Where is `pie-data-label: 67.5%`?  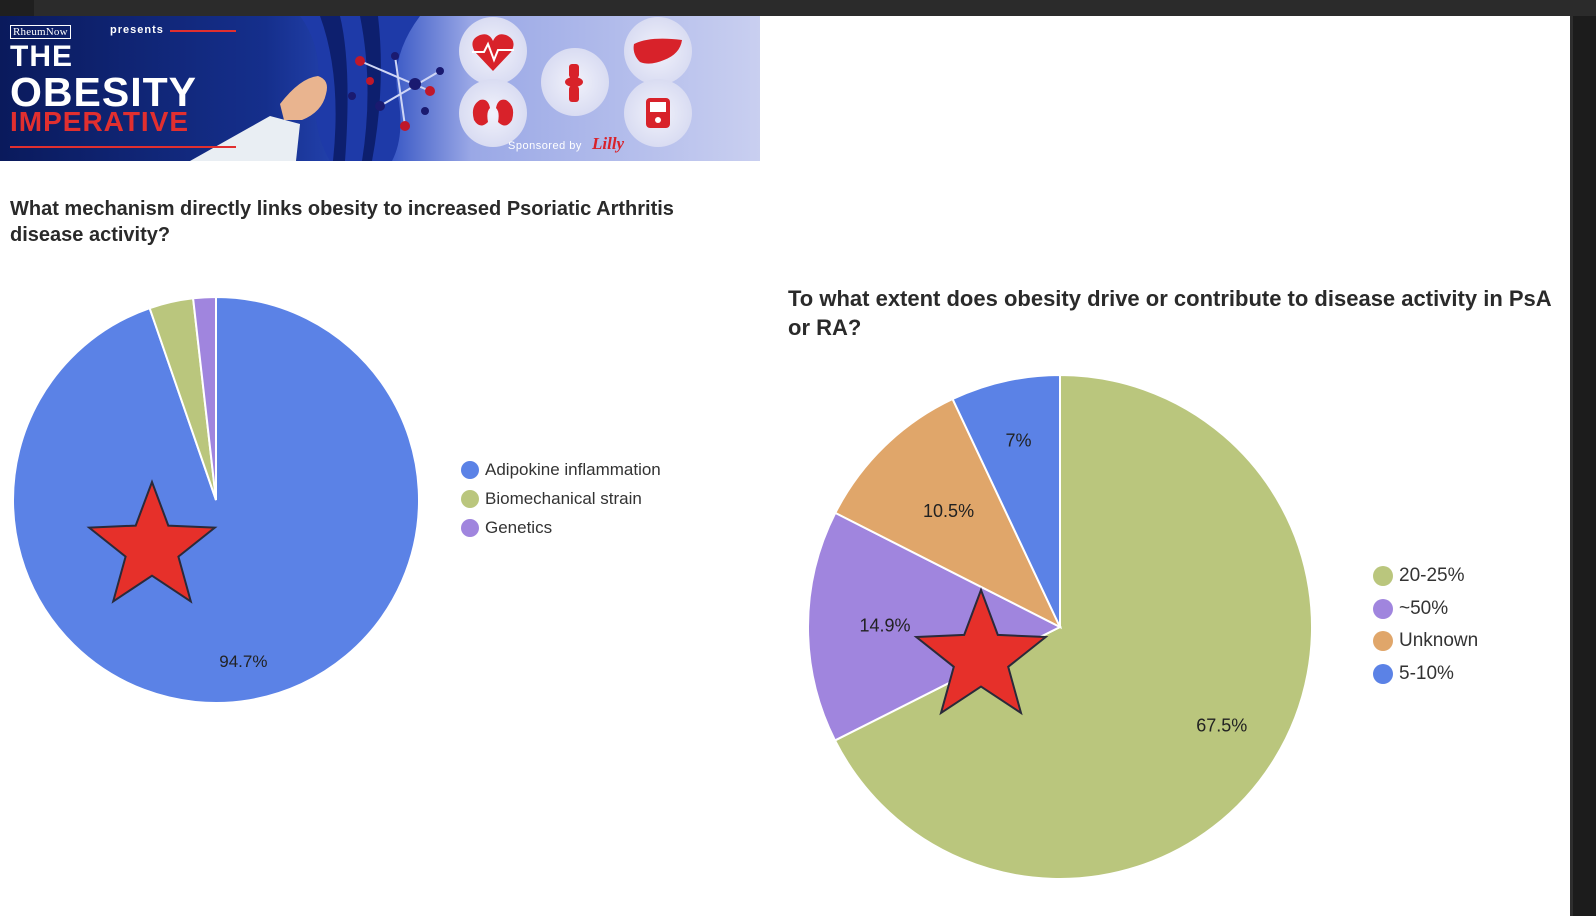 pie-data-label: 67.5% is located at coordinates (1221, 725).